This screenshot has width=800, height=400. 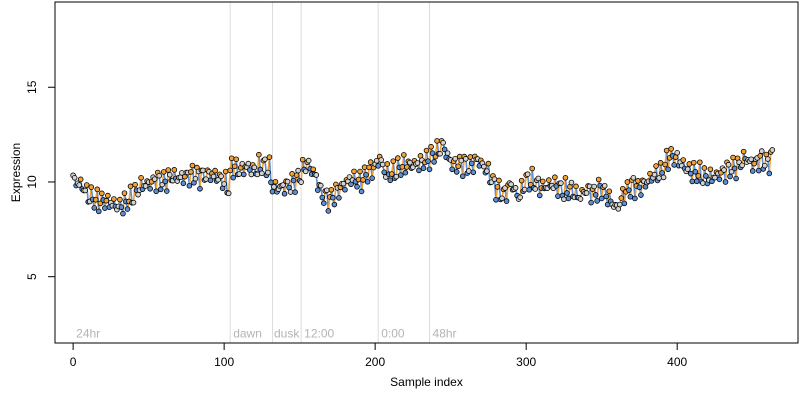 What do you see at coordinates (247, 334) in the screenshot?
I see `annotation-label: dawn` at bounding box center [247, 334].